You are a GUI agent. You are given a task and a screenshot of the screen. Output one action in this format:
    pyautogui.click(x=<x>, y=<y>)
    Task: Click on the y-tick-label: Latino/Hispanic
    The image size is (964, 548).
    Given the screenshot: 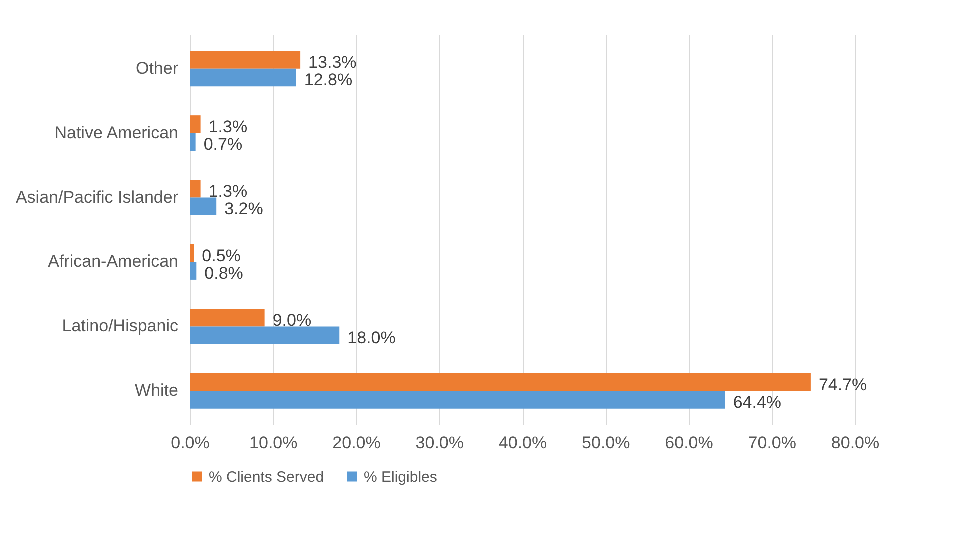 What is the action you would take?
    pyautogui.click(x=120, y=326)
    